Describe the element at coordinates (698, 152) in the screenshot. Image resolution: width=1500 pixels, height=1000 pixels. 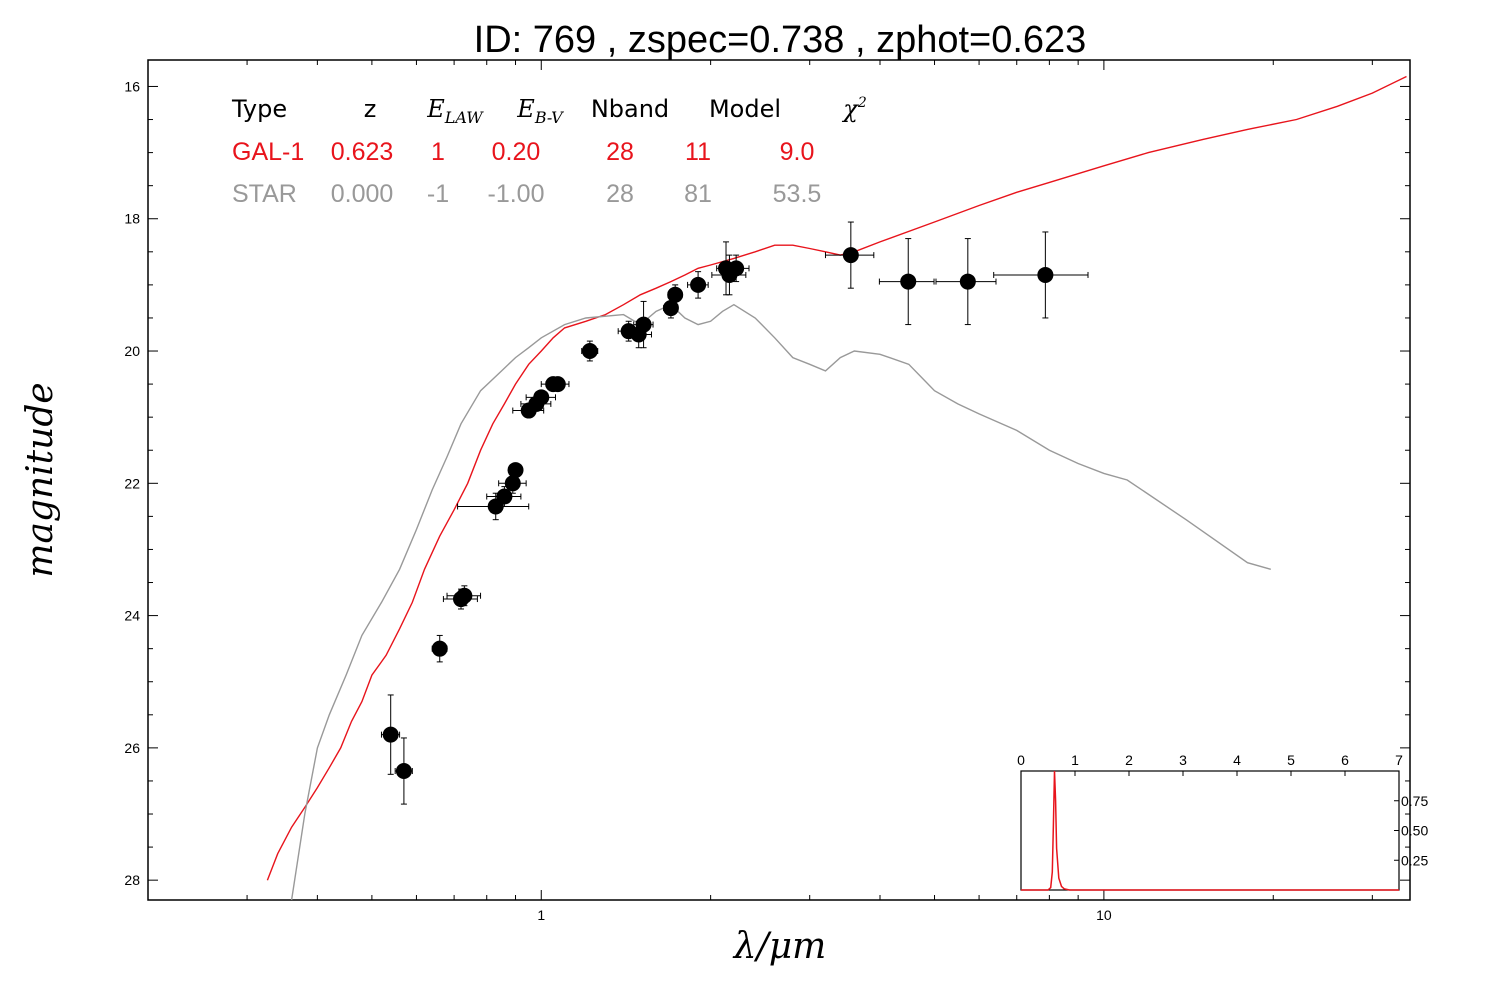
I see `legend-cell: 11` at that location.